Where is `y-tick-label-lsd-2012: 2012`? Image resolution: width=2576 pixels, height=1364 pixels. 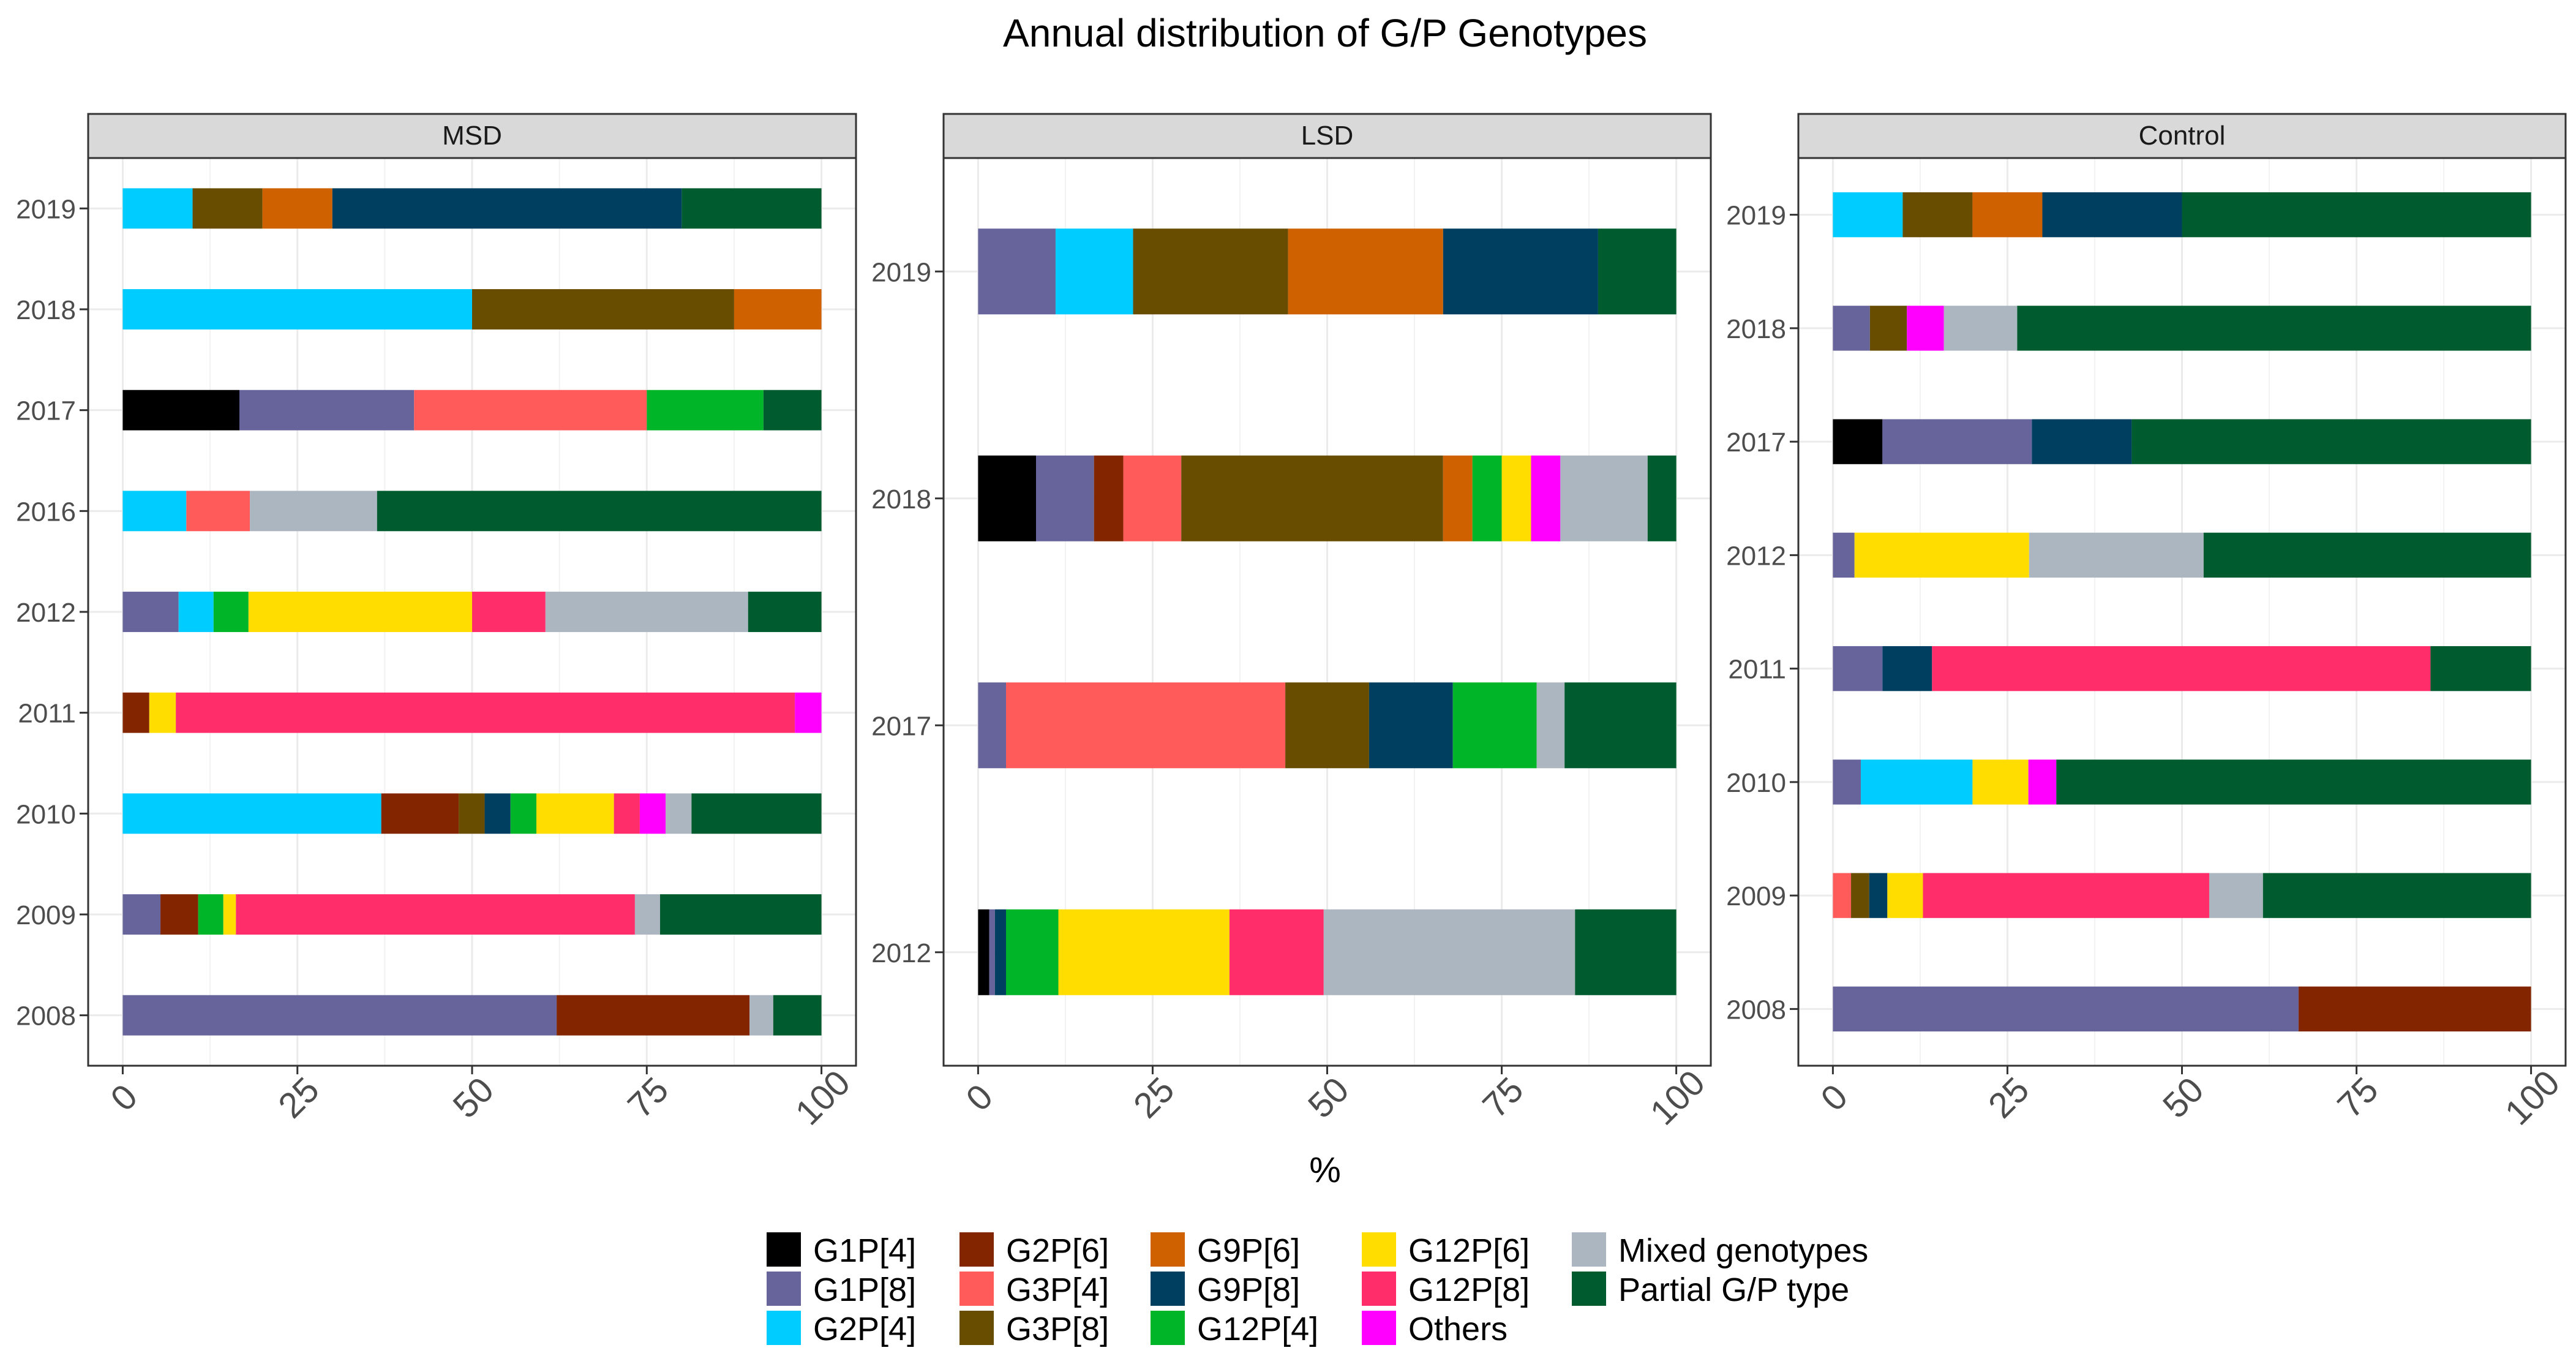
y-tick-label-lsd-2012: 2012 is located at coordinates (901, 953).